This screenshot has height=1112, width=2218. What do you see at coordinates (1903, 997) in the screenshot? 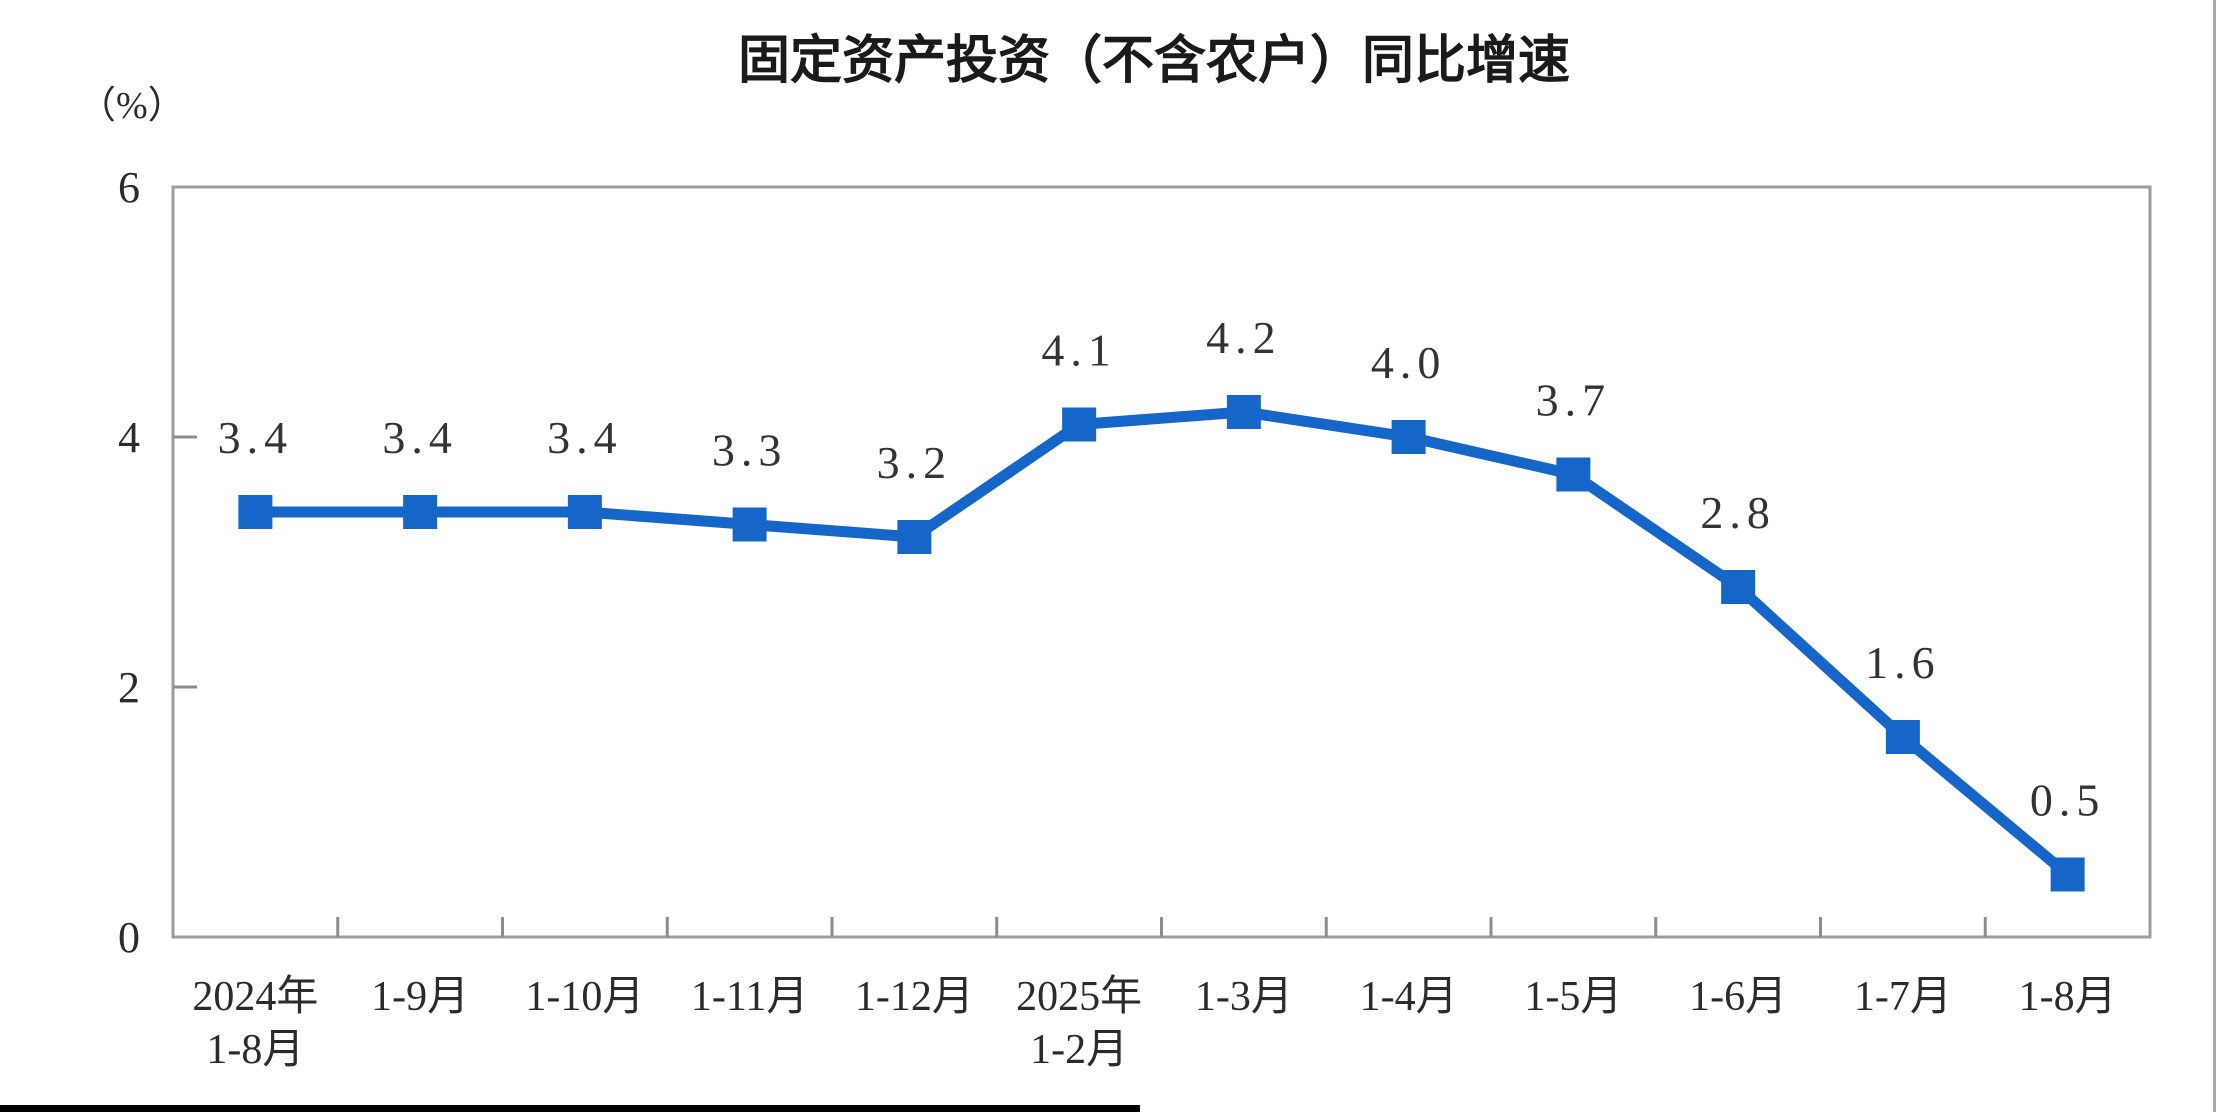
I see `x-axis-label: 1-7月` at bounding box center [1903, 997].